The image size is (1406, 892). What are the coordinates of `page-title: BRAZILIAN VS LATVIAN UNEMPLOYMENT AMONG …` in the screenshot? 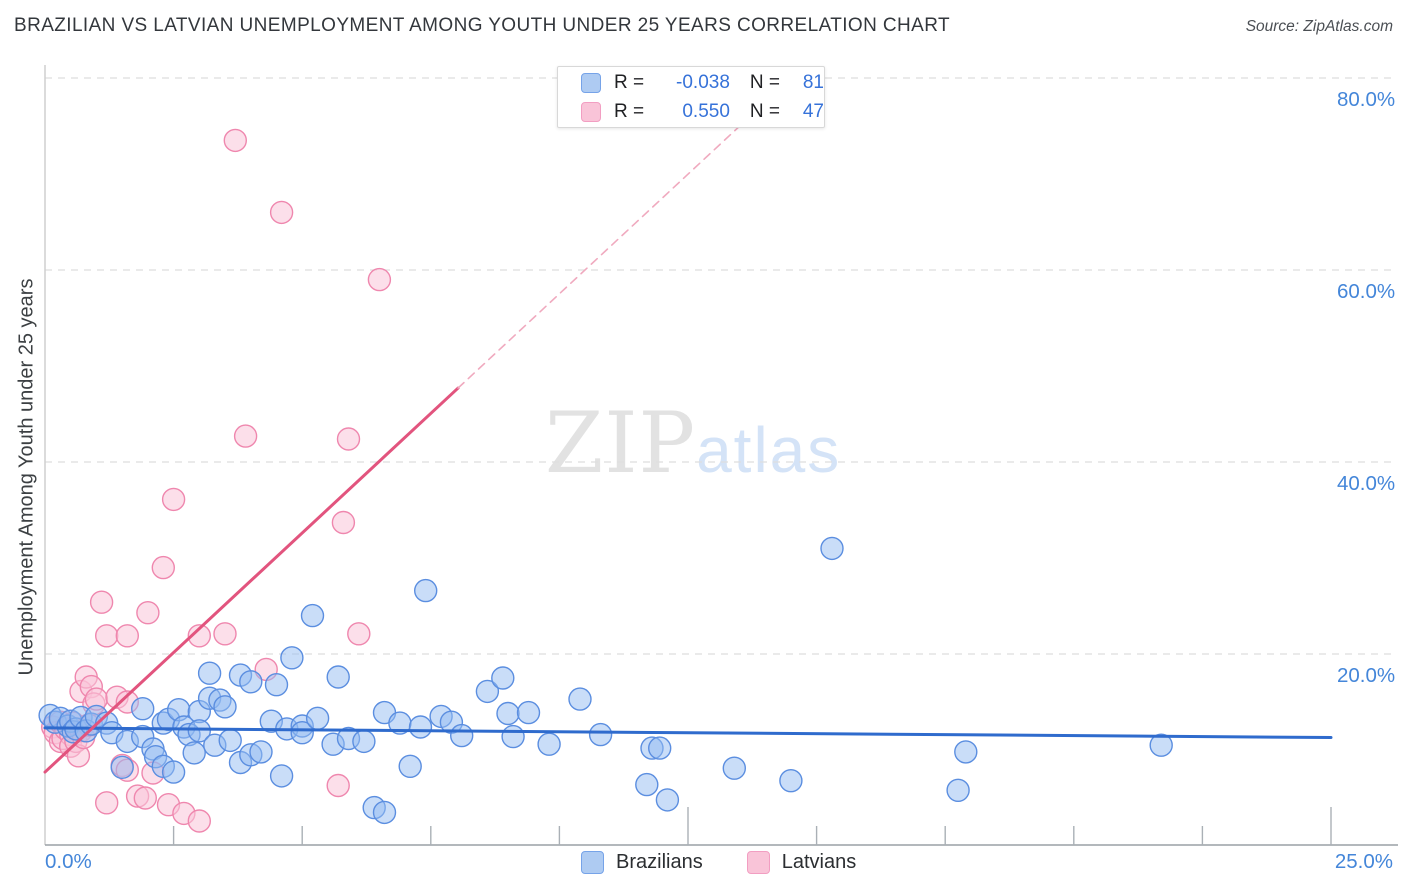 It's located at (482, 25).